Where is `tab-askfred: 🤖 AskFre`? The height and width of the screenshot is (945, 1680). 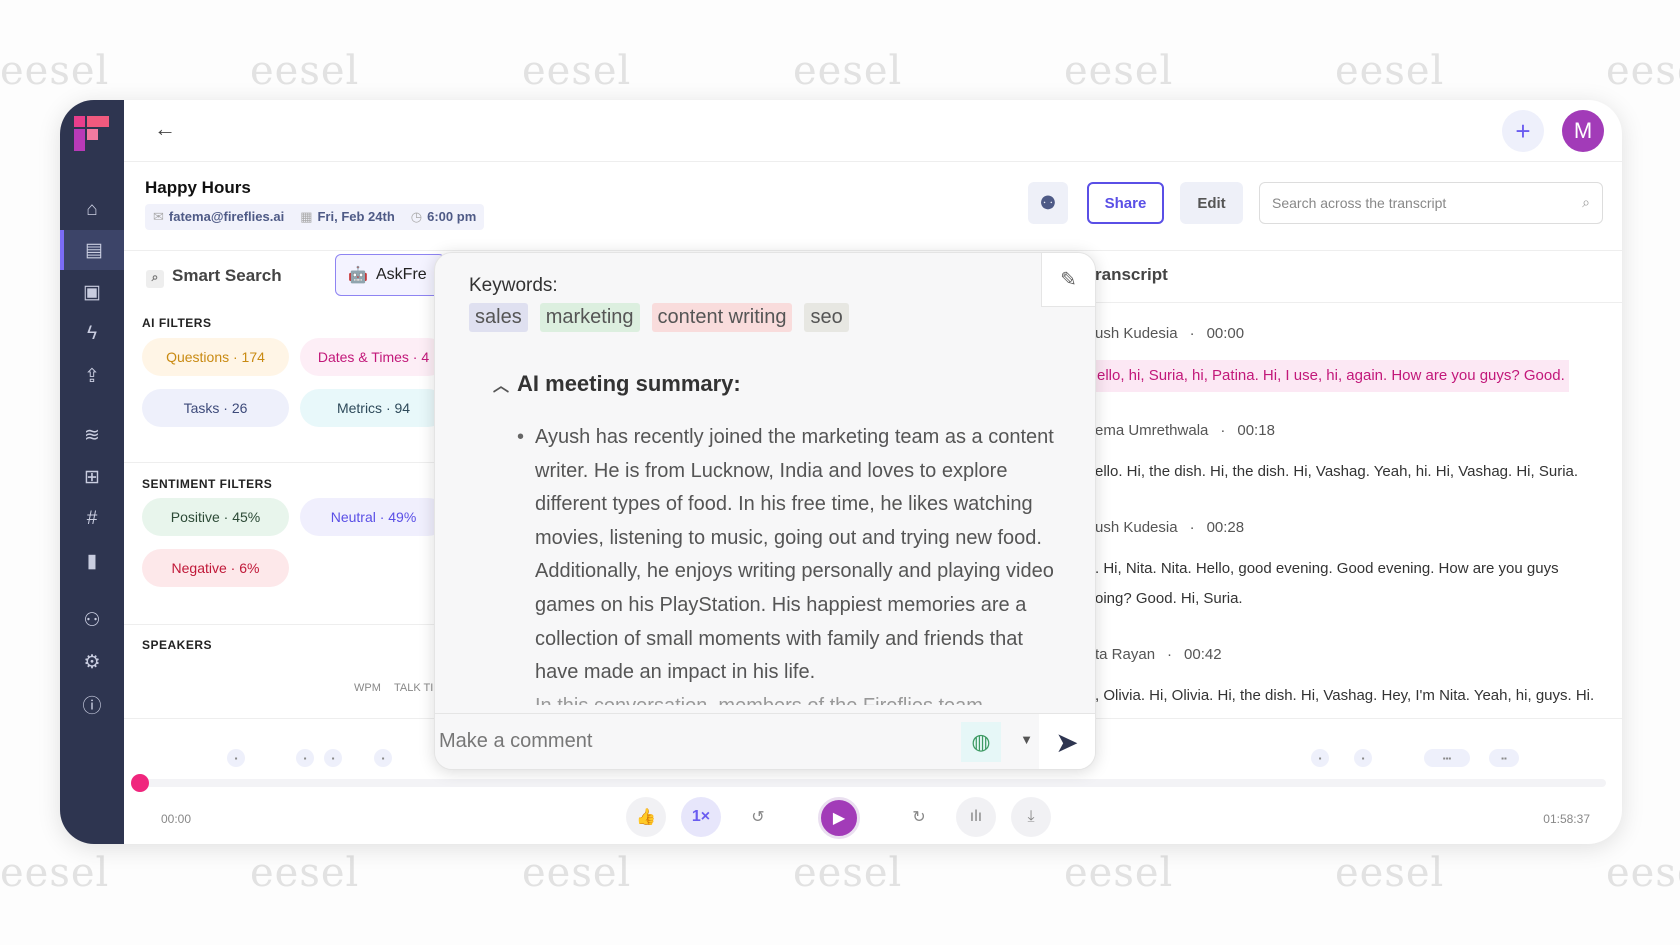
tab-askfred: 🤖 AskFre is located at coordinates (390, 275).